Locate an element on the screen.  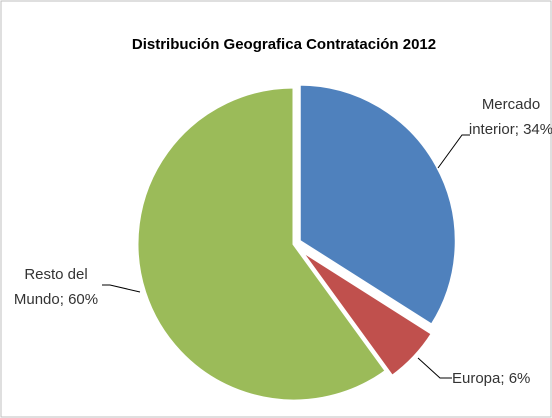
category-name: Europa is located at coordinates (476, 378).